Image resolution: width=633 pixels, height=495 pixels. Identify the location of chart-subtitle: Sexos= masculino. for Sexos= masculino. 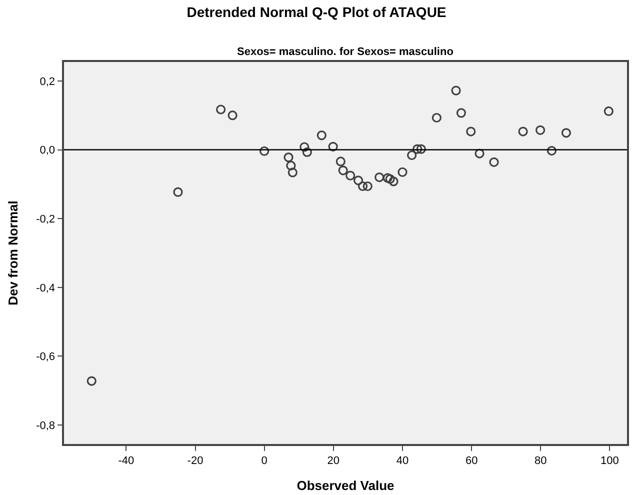
(345, 52).